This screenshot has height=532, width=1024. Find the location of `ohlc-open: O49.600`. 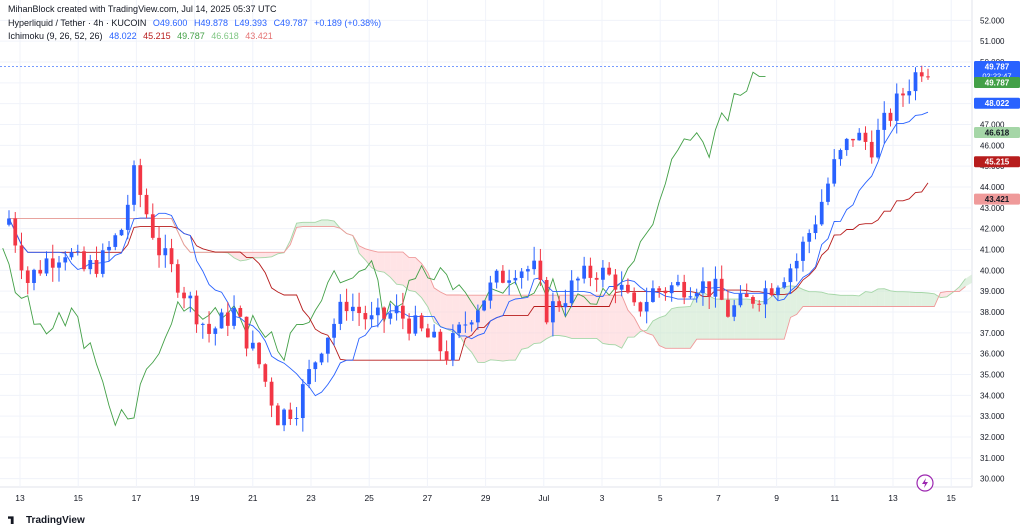

ohlc-open: O49.600 is located at coordinates (170, 23).